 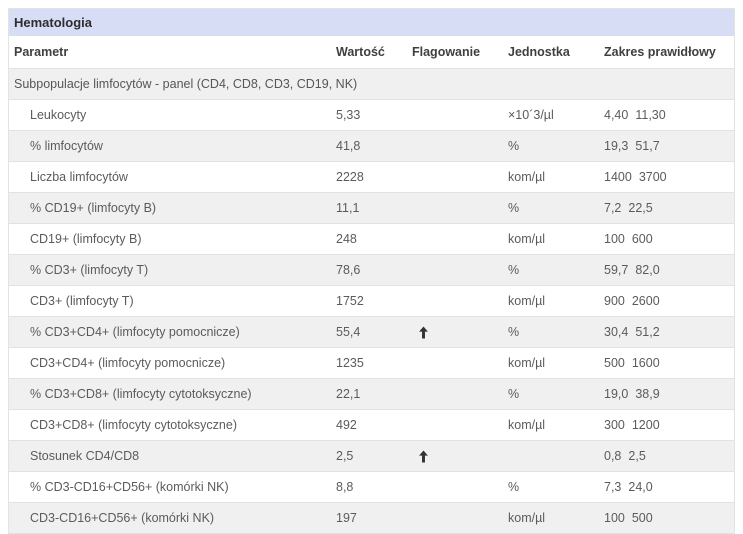 I want to click on range-high: 600, so click(x=642, y=239).